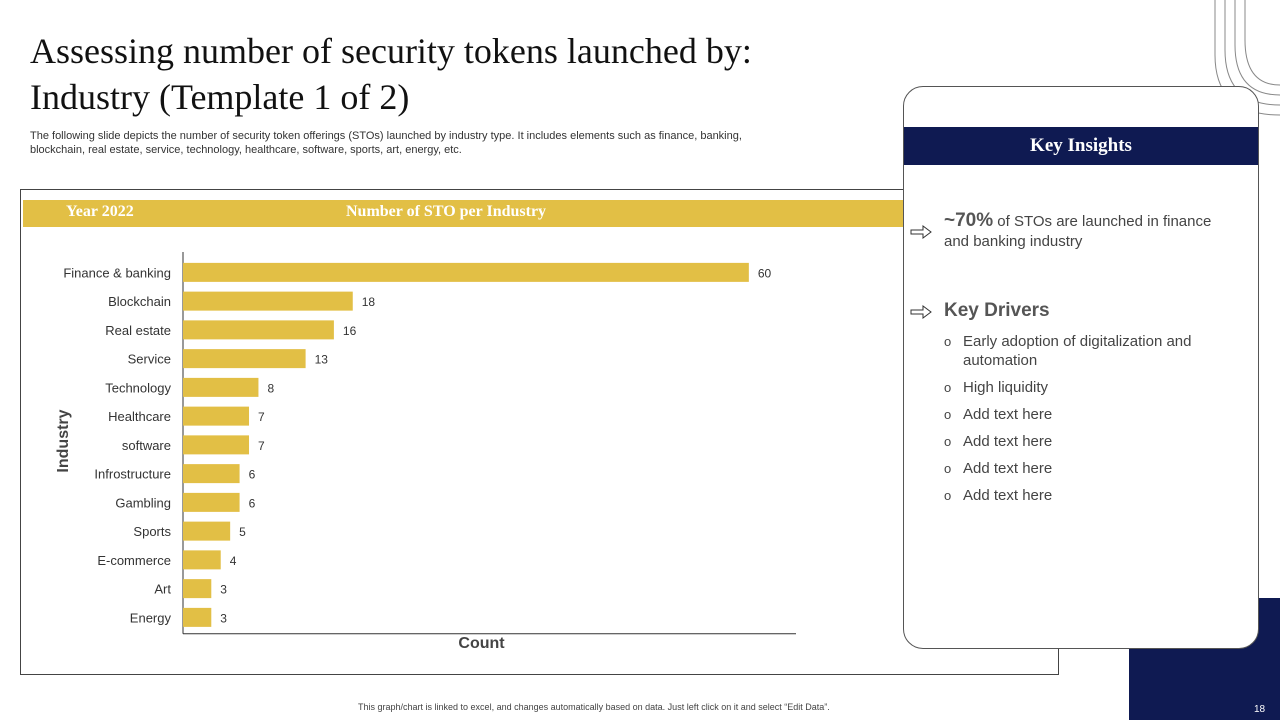 The height and width of the screenshot is (720, 1280). What do you see at coordinates (446, 211) in the screenshot?
I see `chart-title: Number of STO per Industry` at bounding box center [446, 211].